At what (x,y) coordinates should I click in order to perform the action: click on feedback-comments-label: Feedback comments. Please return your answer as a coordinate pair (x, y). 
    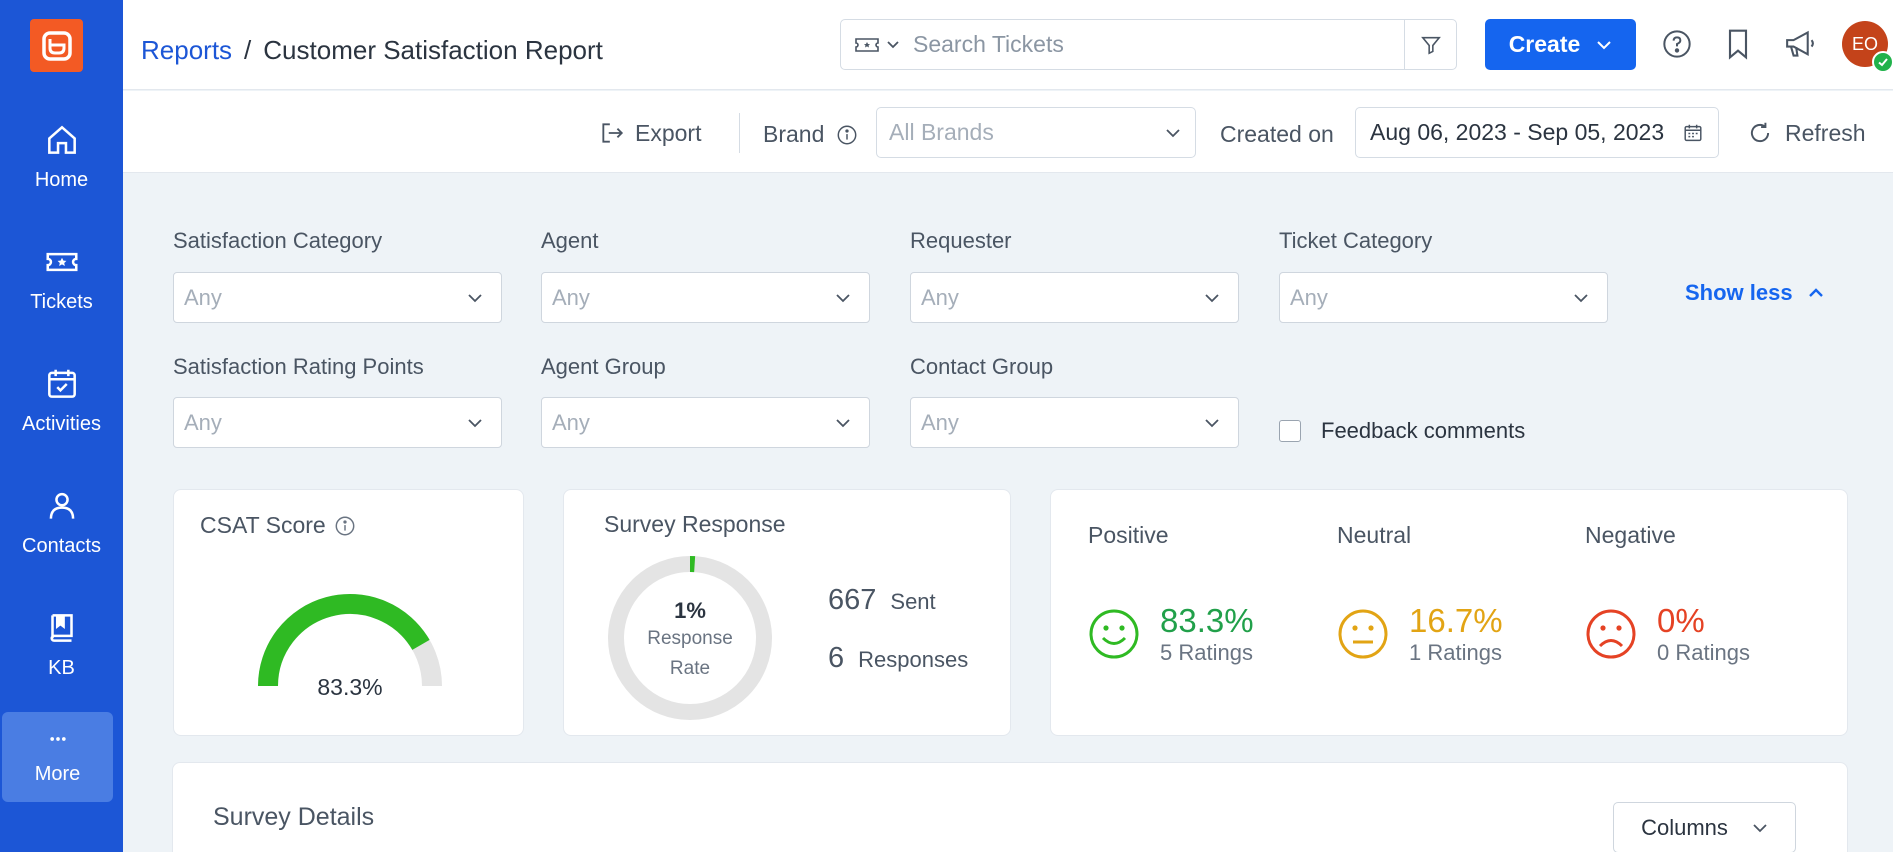
    Looking at the image, I should click on (1423, 430).